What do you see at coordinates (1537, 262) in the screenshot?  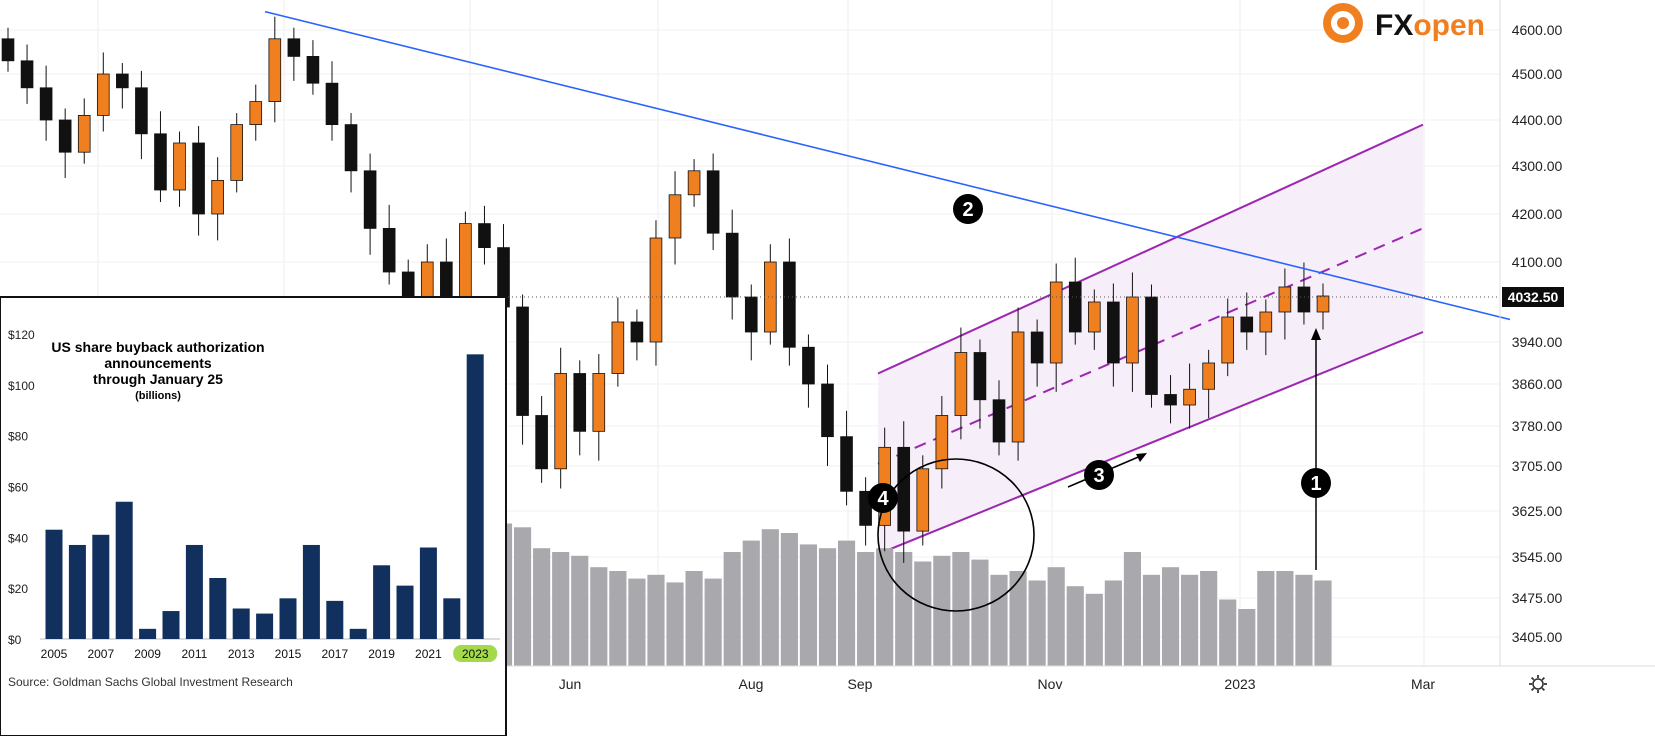 I see `price-tick-label: 4100.00` at bounding box center [1537, 262].